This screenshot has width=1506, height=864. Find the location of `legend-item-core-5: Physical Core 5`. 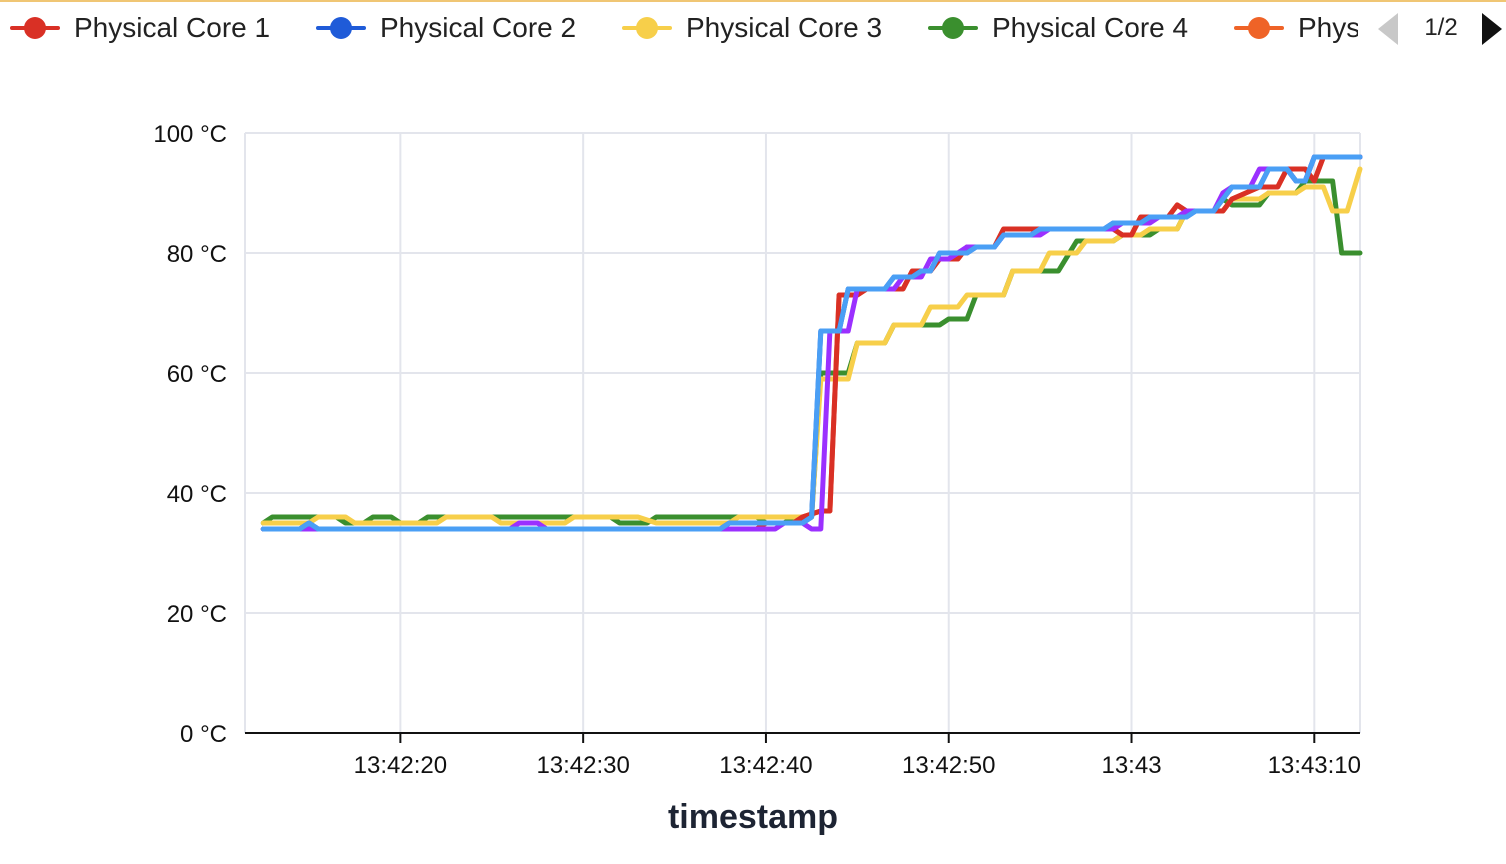

legend-item-core-5: Physical Core 5 is located at coordinates (1295, 28).